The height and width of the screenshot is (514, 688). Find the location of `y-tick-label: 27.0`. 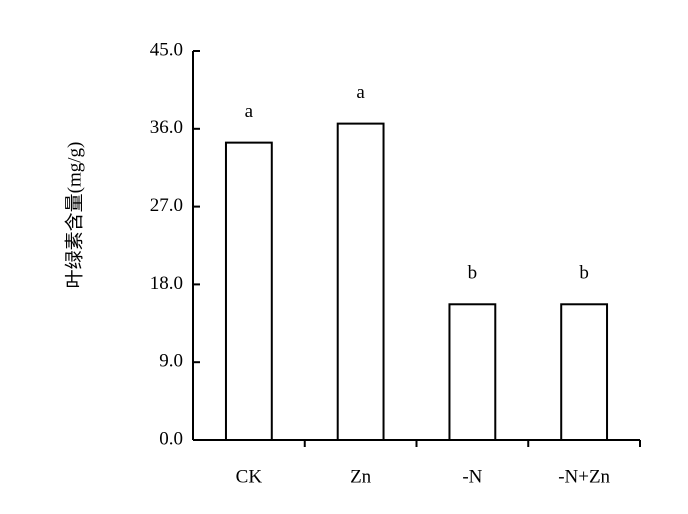

y-tick-label: 27.0 is located at coordinates (166, 205).